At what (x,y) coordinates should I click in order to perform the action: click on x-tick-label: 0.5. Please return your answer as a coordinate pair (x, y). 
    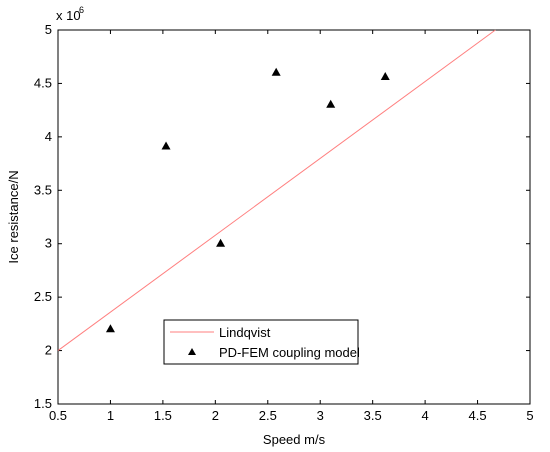
    Looking at the image, I should click on (58, 415).